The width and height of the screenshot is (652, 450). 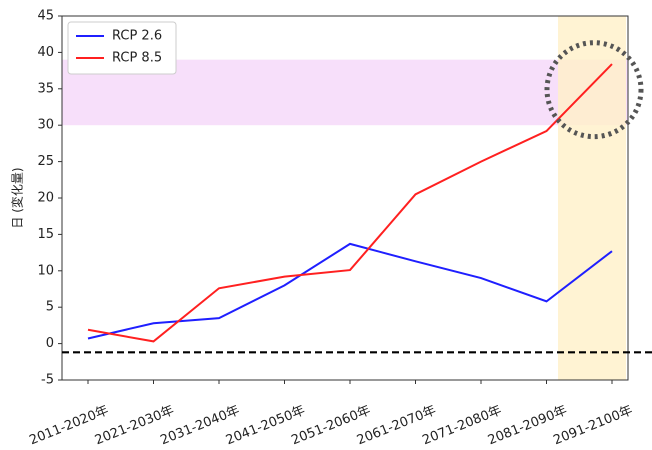 I want to click on y-tick-label: 15, so click(x=45, y=234).